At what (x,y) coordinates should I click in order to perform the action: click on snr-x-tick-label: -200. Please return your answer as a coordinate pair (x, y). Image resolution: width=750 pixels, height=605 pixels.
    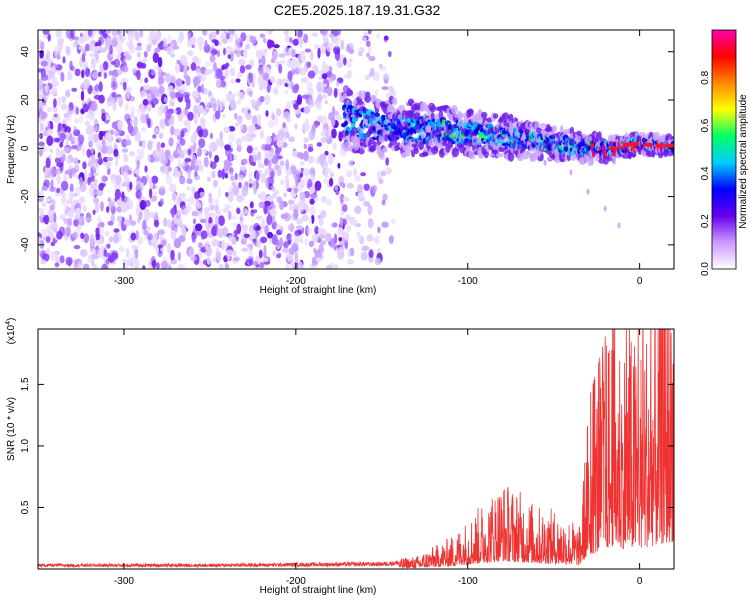
    Looking at the image, I should click on (296, 581).